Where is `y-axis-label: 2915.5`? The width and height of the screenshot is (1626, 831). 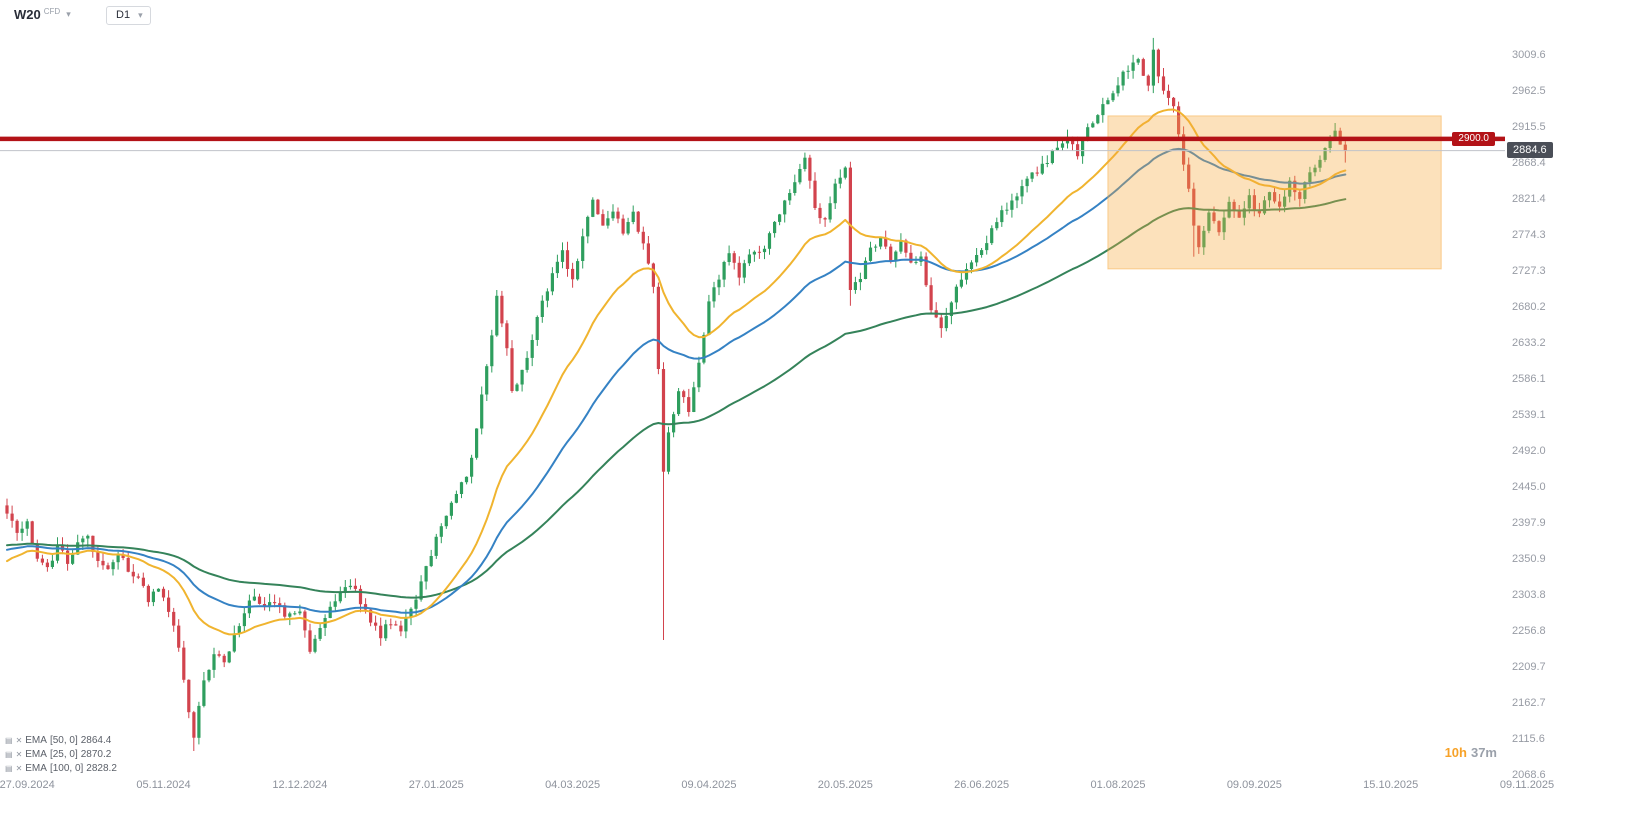 y-axis-label: 2915.5 is located at coordinates (1529, 127).